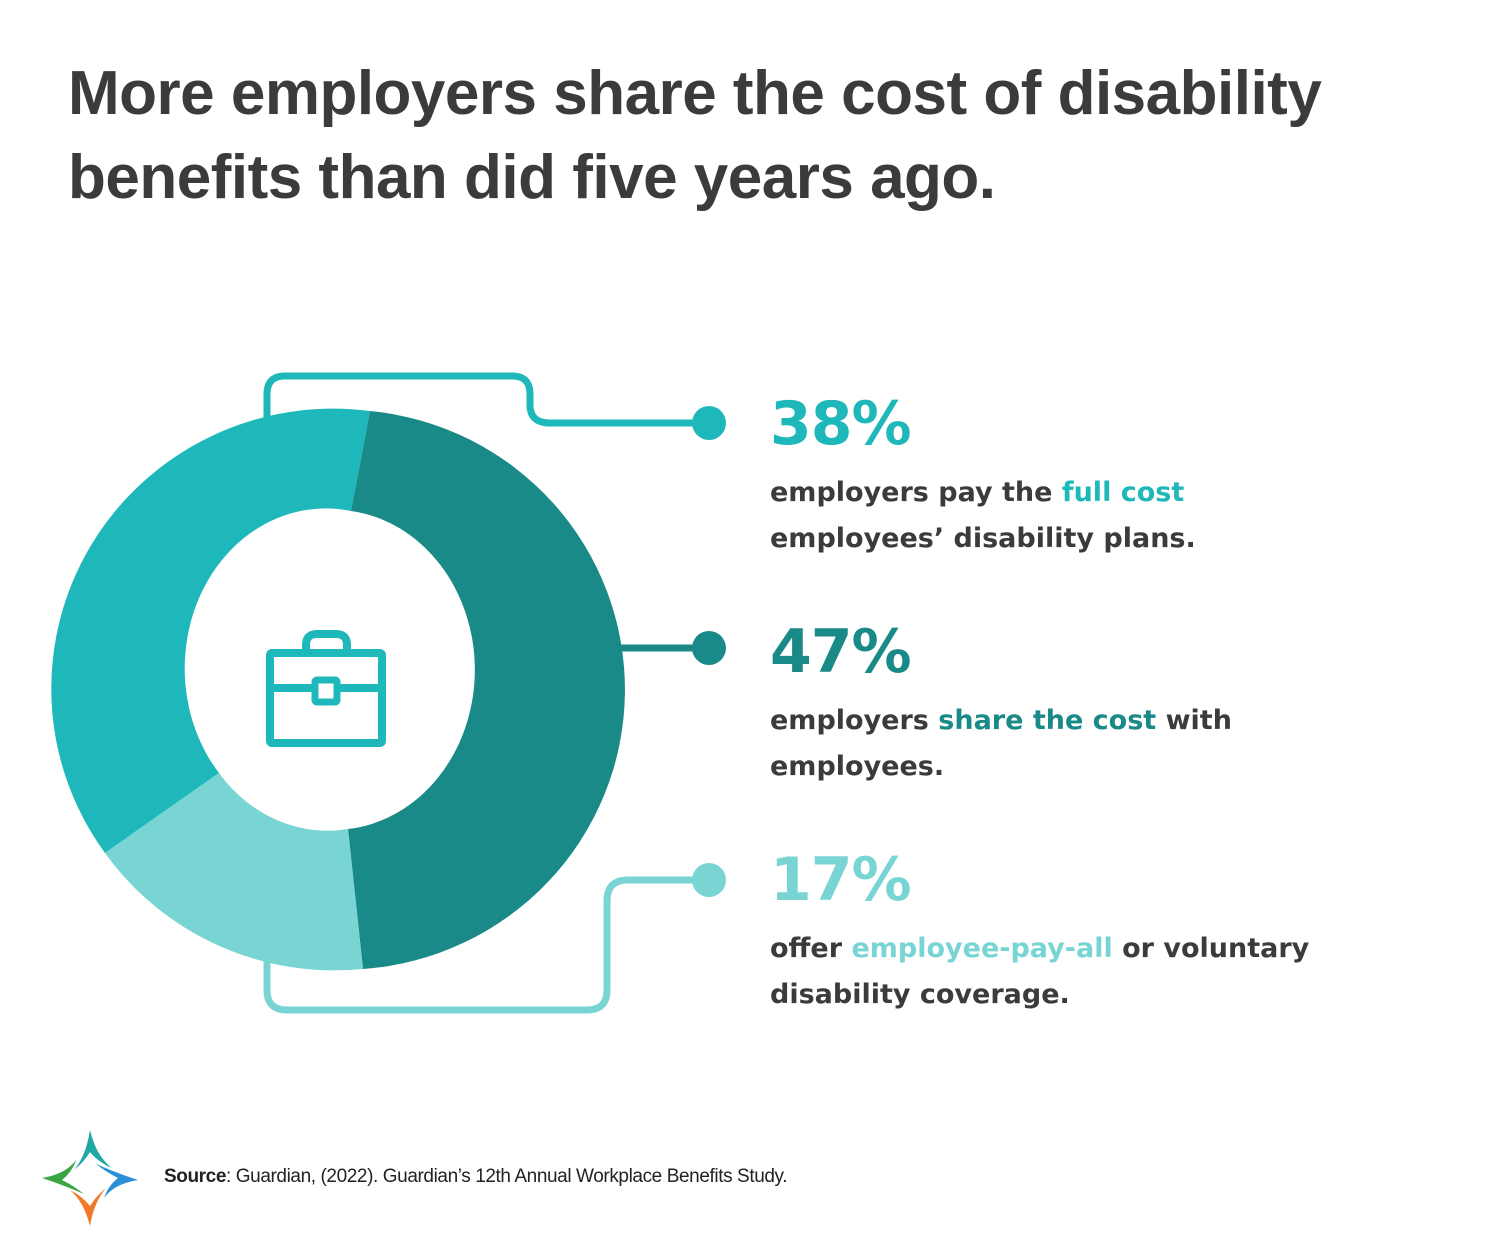 The height and width of the screenshot is (1257, 1500). I want to click on dot-employee-pay, so click(709, 880).